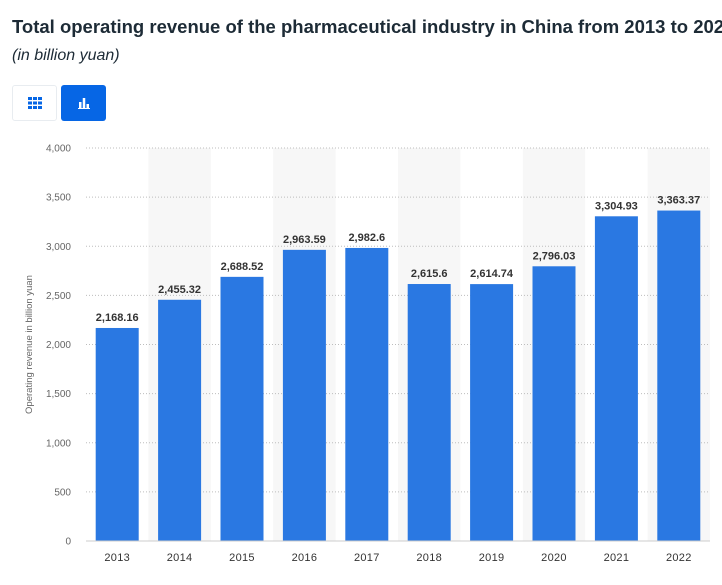 The width and height of the screenshot is (722, 585). I want to click on data-label: 2,168.16, so click(117, 318).